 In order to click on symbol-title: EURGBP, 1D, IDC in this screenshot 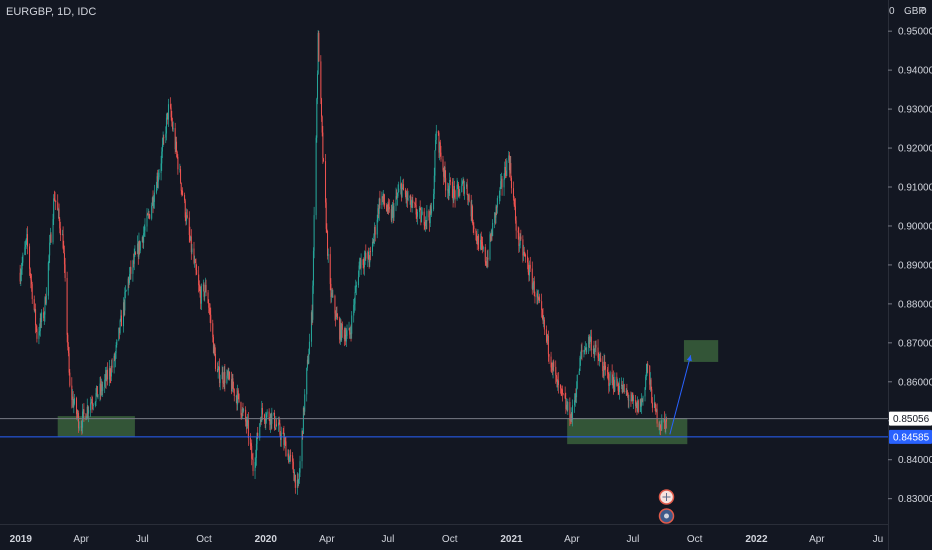, I will do `click(51, 12)`.